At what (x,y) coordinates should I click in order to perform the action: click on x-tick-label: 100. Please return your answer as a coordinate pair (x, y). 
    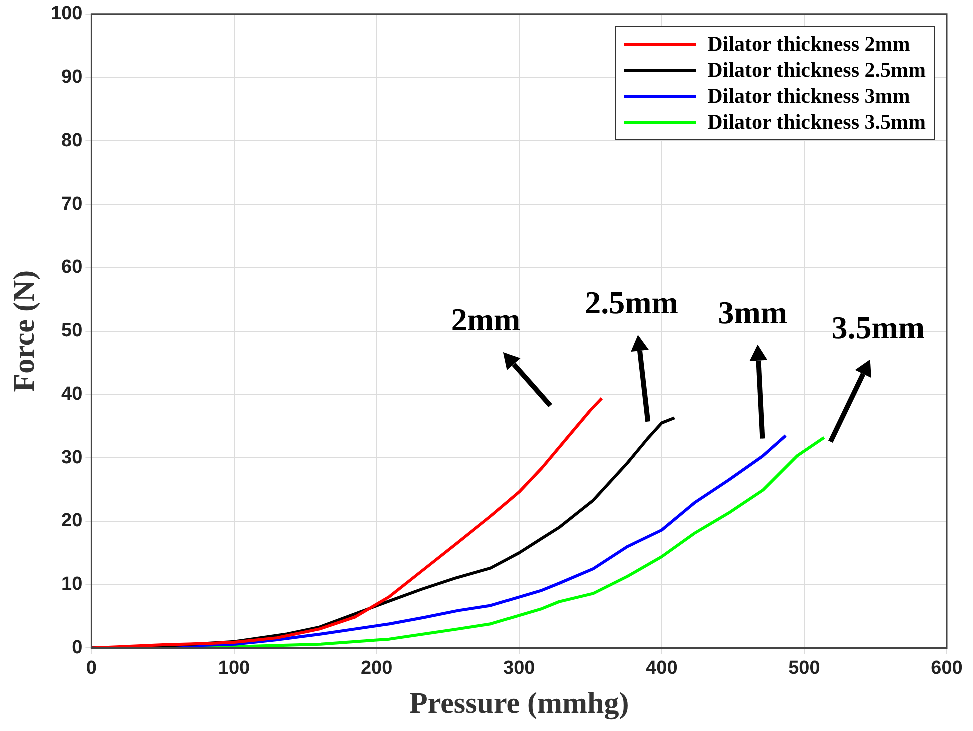
    Looking at the image, I should click on (234, 668).